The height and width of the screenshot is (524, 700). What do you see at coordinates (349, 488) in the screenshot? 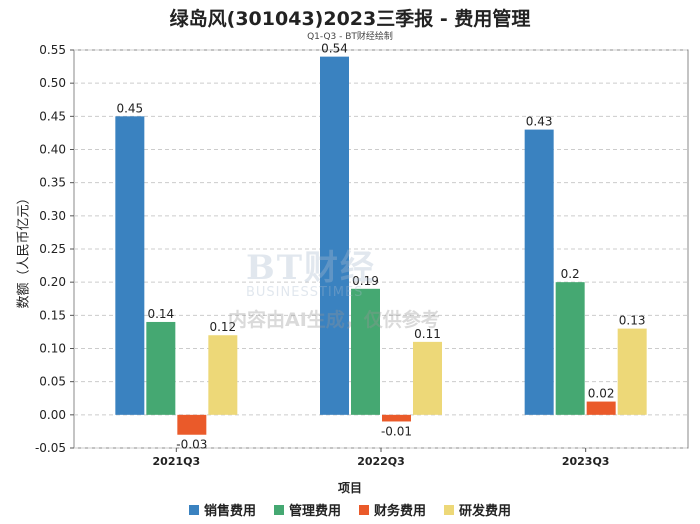
I see `x-axis-label: 项目` at bounding box center [349, 488].